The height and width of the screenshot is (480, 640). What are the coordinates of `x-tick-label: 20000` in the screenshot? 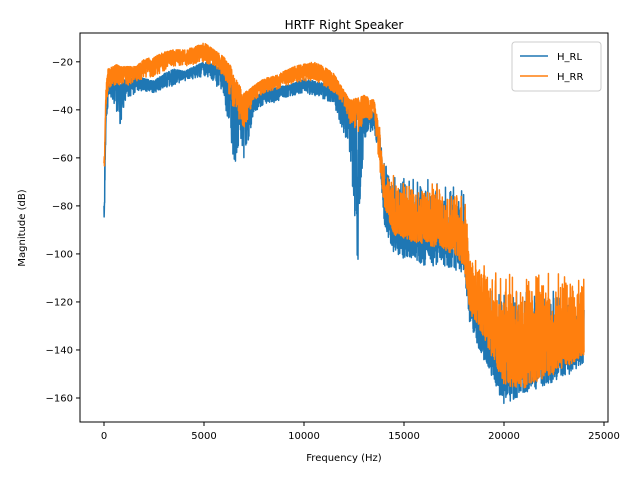 It's located at (504, 436).